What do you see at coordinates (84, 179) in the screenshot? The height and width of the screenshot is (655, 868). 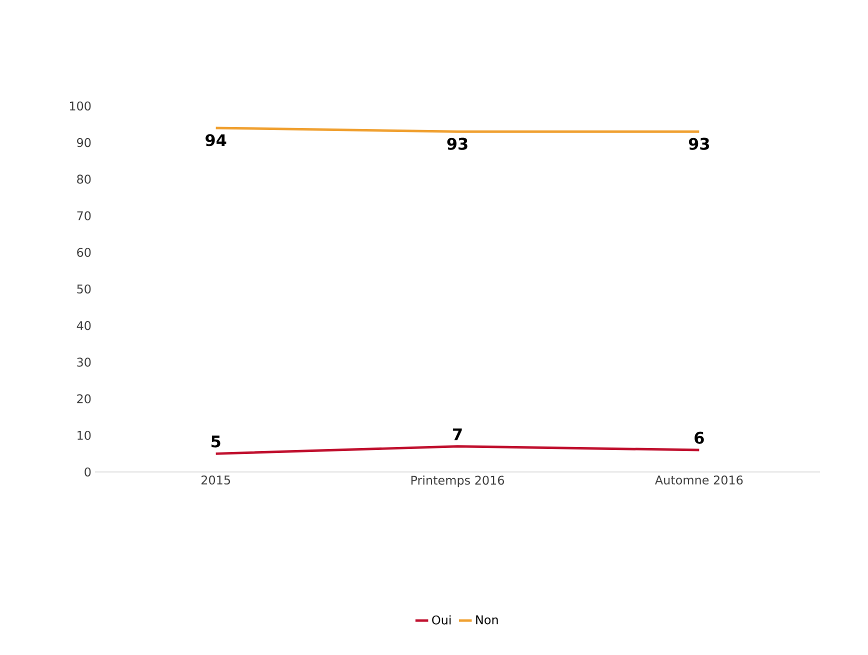 I see `y-tick-label: 80` at bounding box center [84, 179].